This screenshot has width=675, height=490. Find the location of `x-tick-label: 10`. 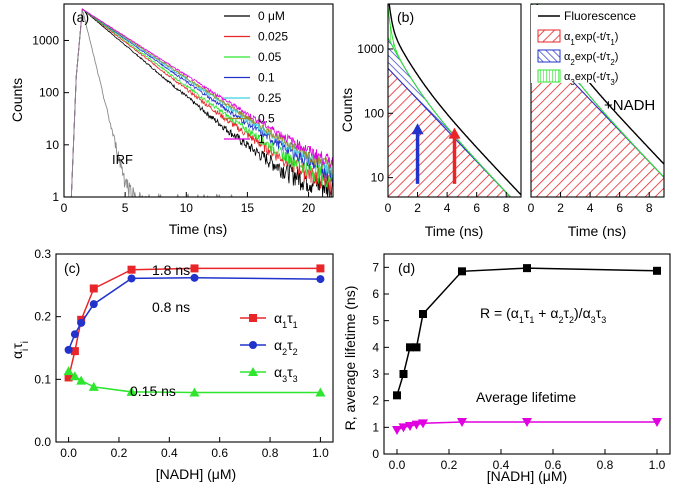

x-tick-label: 10 is located at coordinates (187, 208).